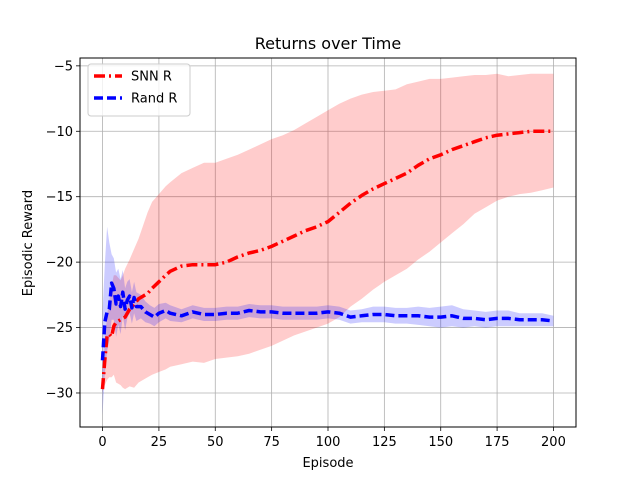  What do you see at coordinates (63, 230) in the screenshot?
I see `y-axis: −30 −25 −20 −15 −10 −5` at bounding box center [63, 230].